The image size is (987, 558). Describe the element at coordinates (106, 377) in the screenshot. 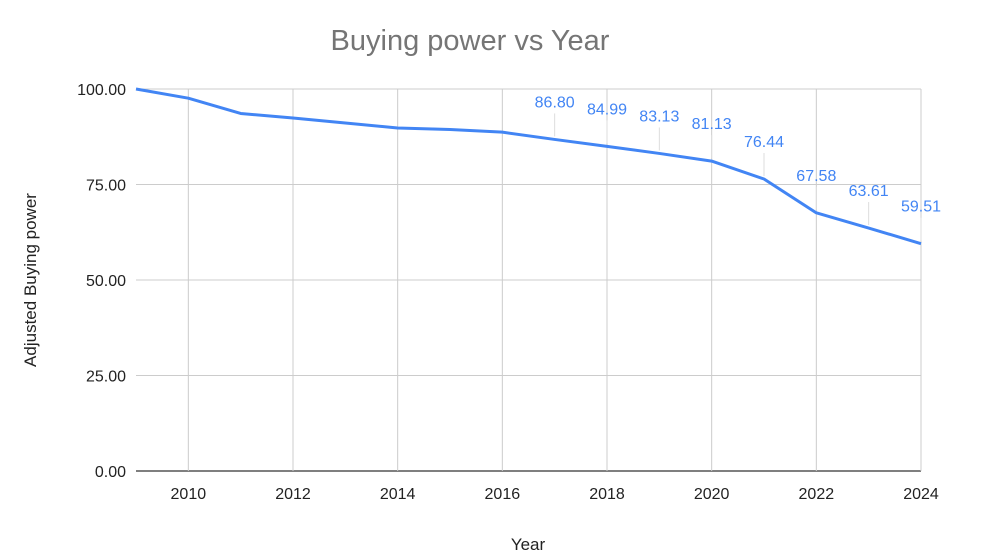

I see `y-tick-label: 25.00` at that location.